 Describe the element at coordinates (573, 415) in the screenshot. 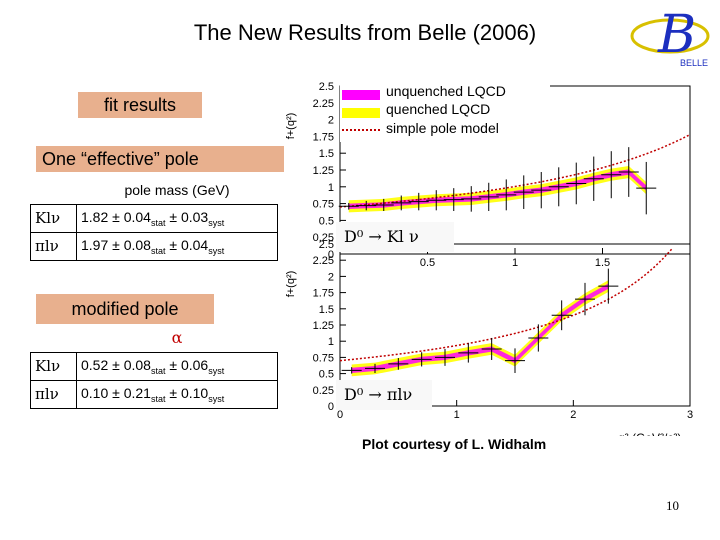

I see `x-tick-label: 2` at that location.